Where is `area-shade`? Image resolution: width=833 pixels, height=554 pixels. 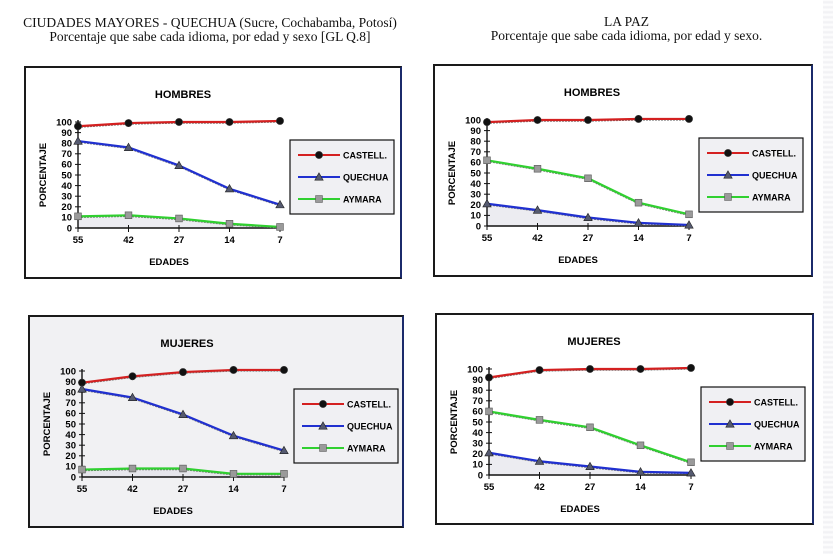 area-shade is located at coordinates (588, 214).